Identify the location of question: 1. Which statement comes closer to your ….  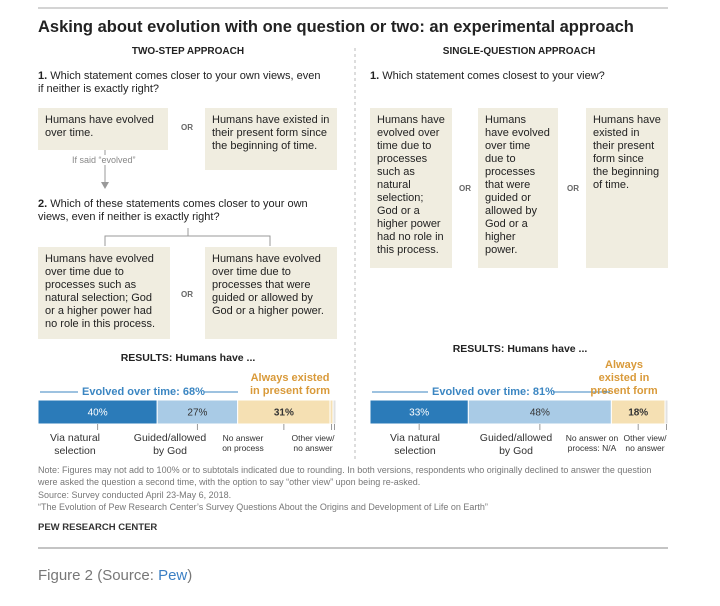
(183, 83).